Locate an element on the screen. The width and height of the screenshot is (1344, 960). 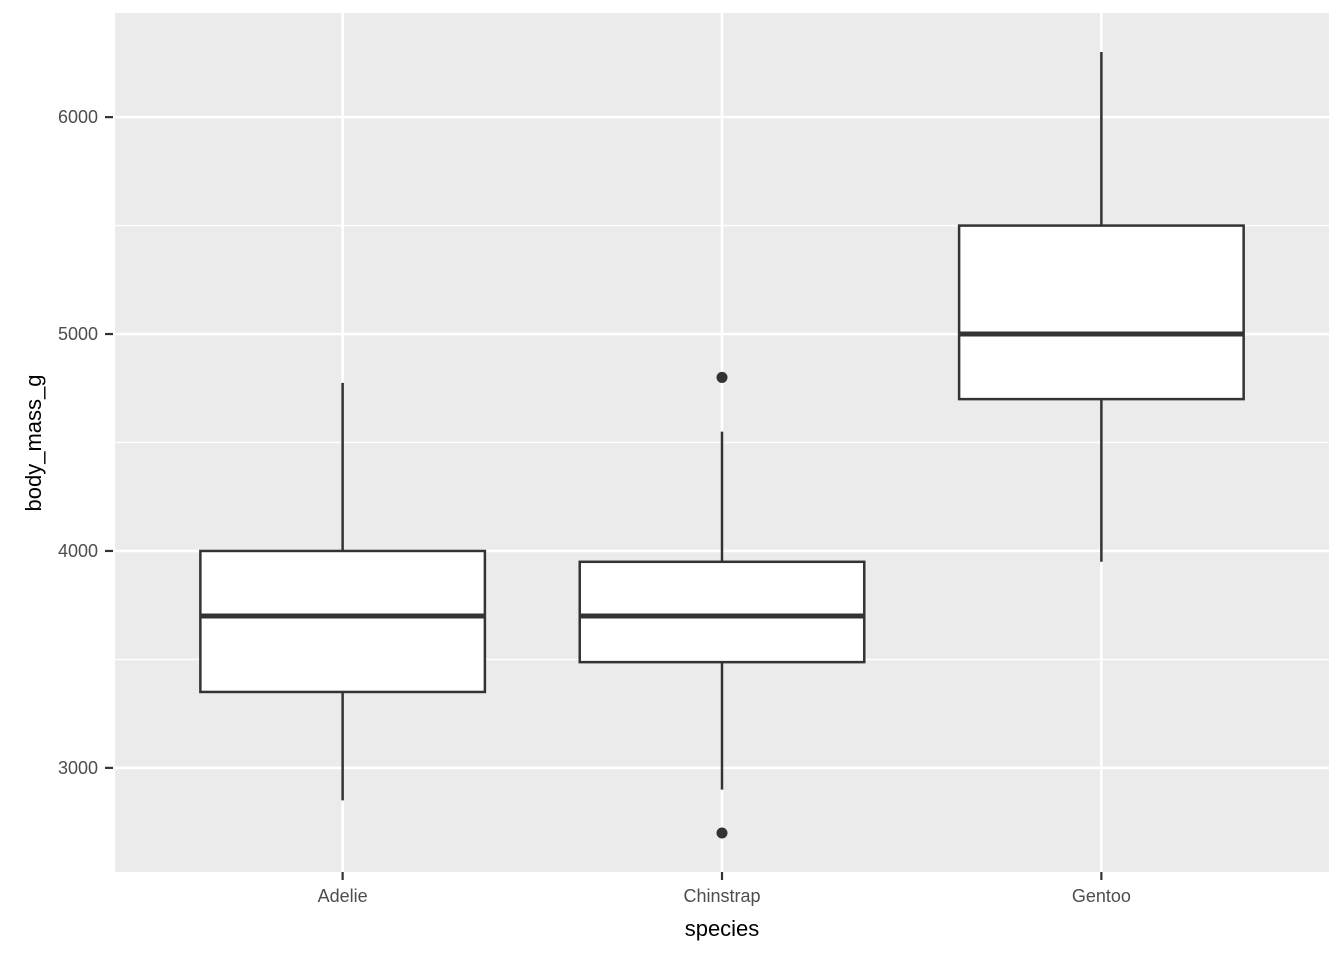
x-axis-title: species is located at coordinates (722, 928).